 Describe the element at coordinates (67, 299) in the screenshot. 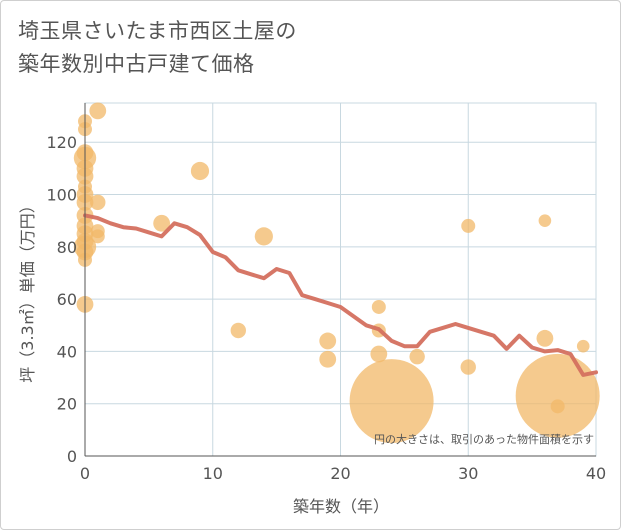

I see `y-tick-label: 60` at that location.